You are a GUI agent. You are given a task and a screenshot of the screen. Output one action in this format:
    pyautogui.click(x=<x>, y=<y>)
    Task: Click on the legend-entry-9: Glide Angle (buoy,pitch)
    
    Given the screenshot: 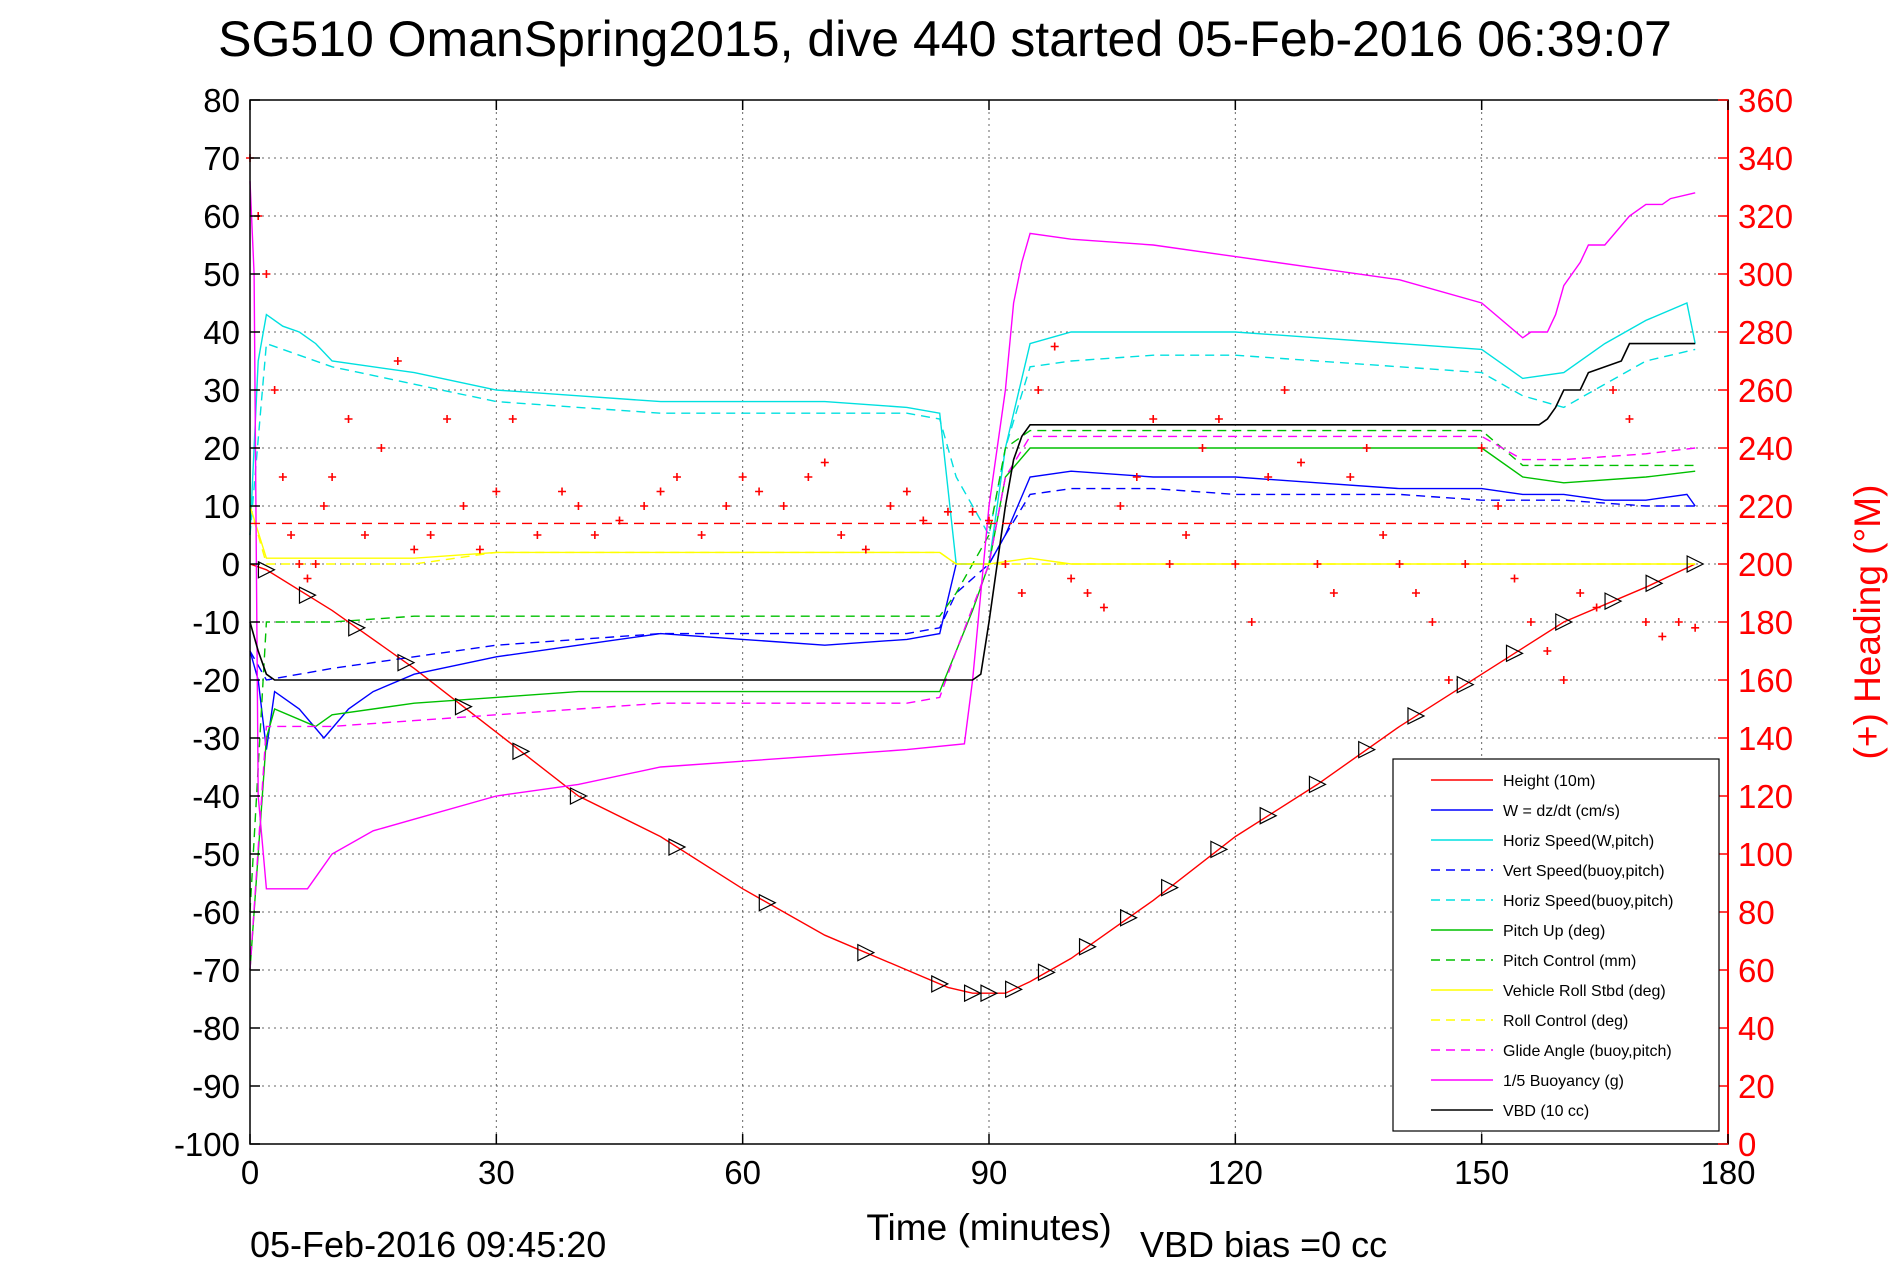 What is the action you would take?
    pyautogui.click(x=1587, y=1051)
    